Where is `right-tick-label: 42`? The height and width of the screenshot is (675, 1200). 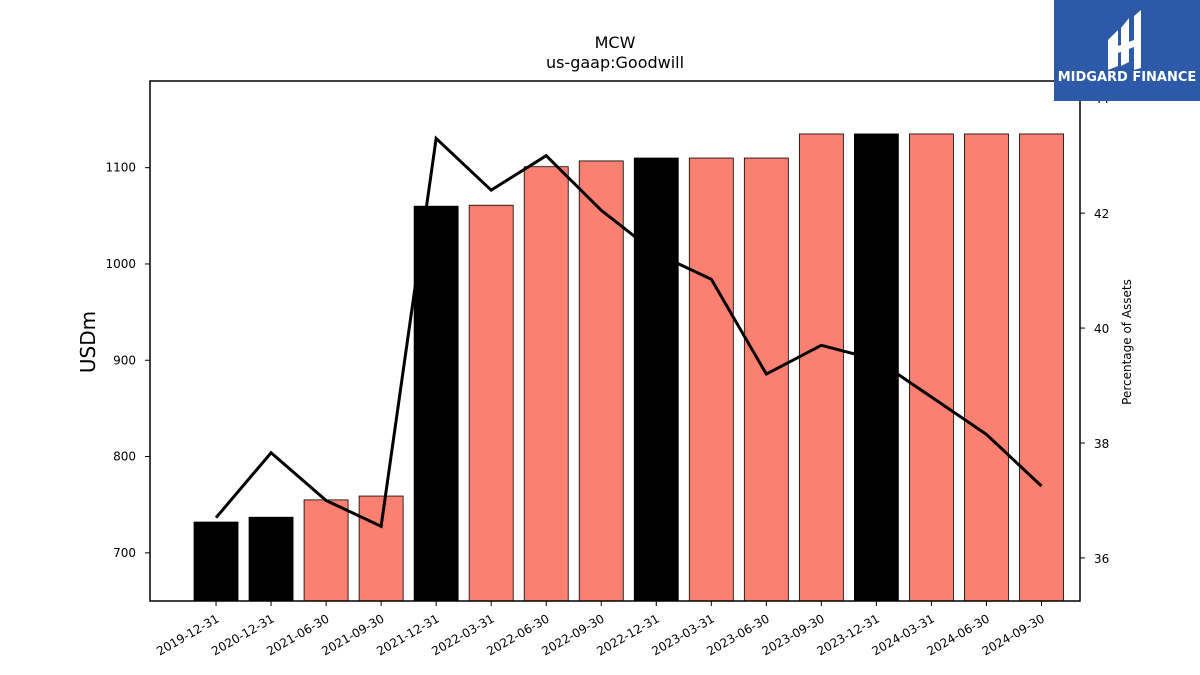
right-tick-label: 42 is located at coordinates (1101, 214).